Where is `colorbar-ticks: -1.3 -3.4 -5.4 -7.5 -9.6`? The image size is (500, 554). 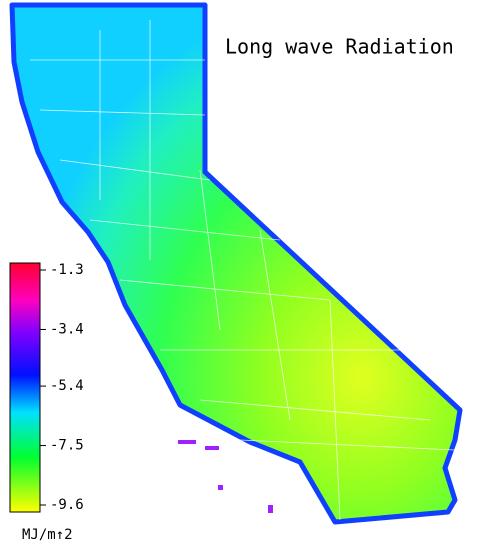
colorbar-ticks: -1.3 -3.4 -5.4 -7.5 -9.6 is located at coordinates (62, 387).